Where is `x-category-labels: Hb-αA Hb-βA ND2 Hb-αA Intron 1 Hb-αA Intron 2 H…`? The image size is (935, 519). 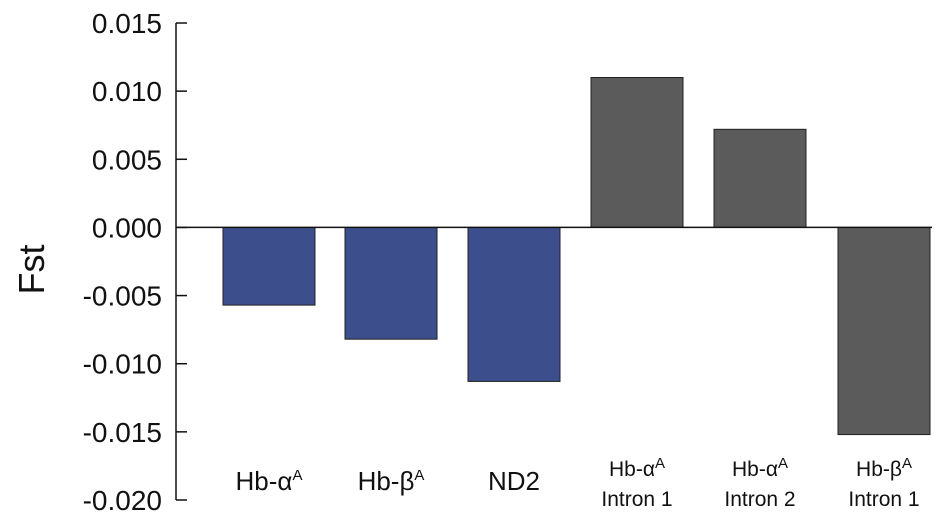 x-category-labels: Hb-αA Hb-βA ND2 Hb-αA Intron 1 Hb-αA Intron 2 H… is located at coordinates (578, 483).